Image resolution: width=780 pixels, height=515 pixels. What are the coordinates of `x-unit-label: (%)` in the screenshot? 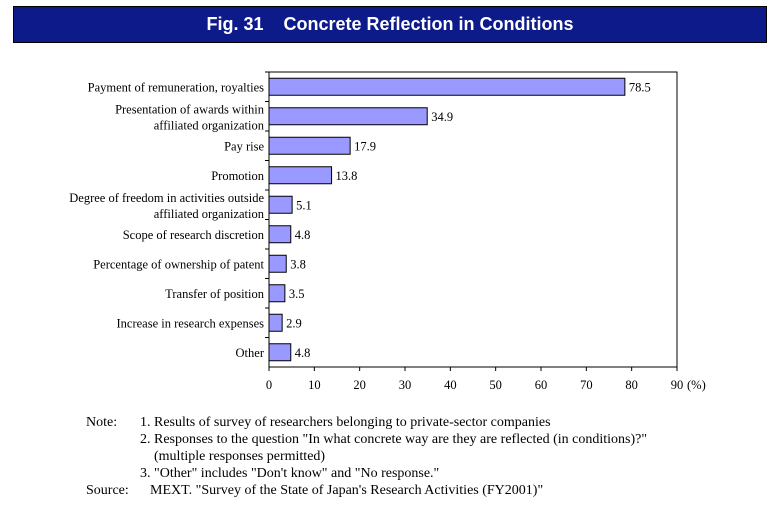 It's located at (696, 385).